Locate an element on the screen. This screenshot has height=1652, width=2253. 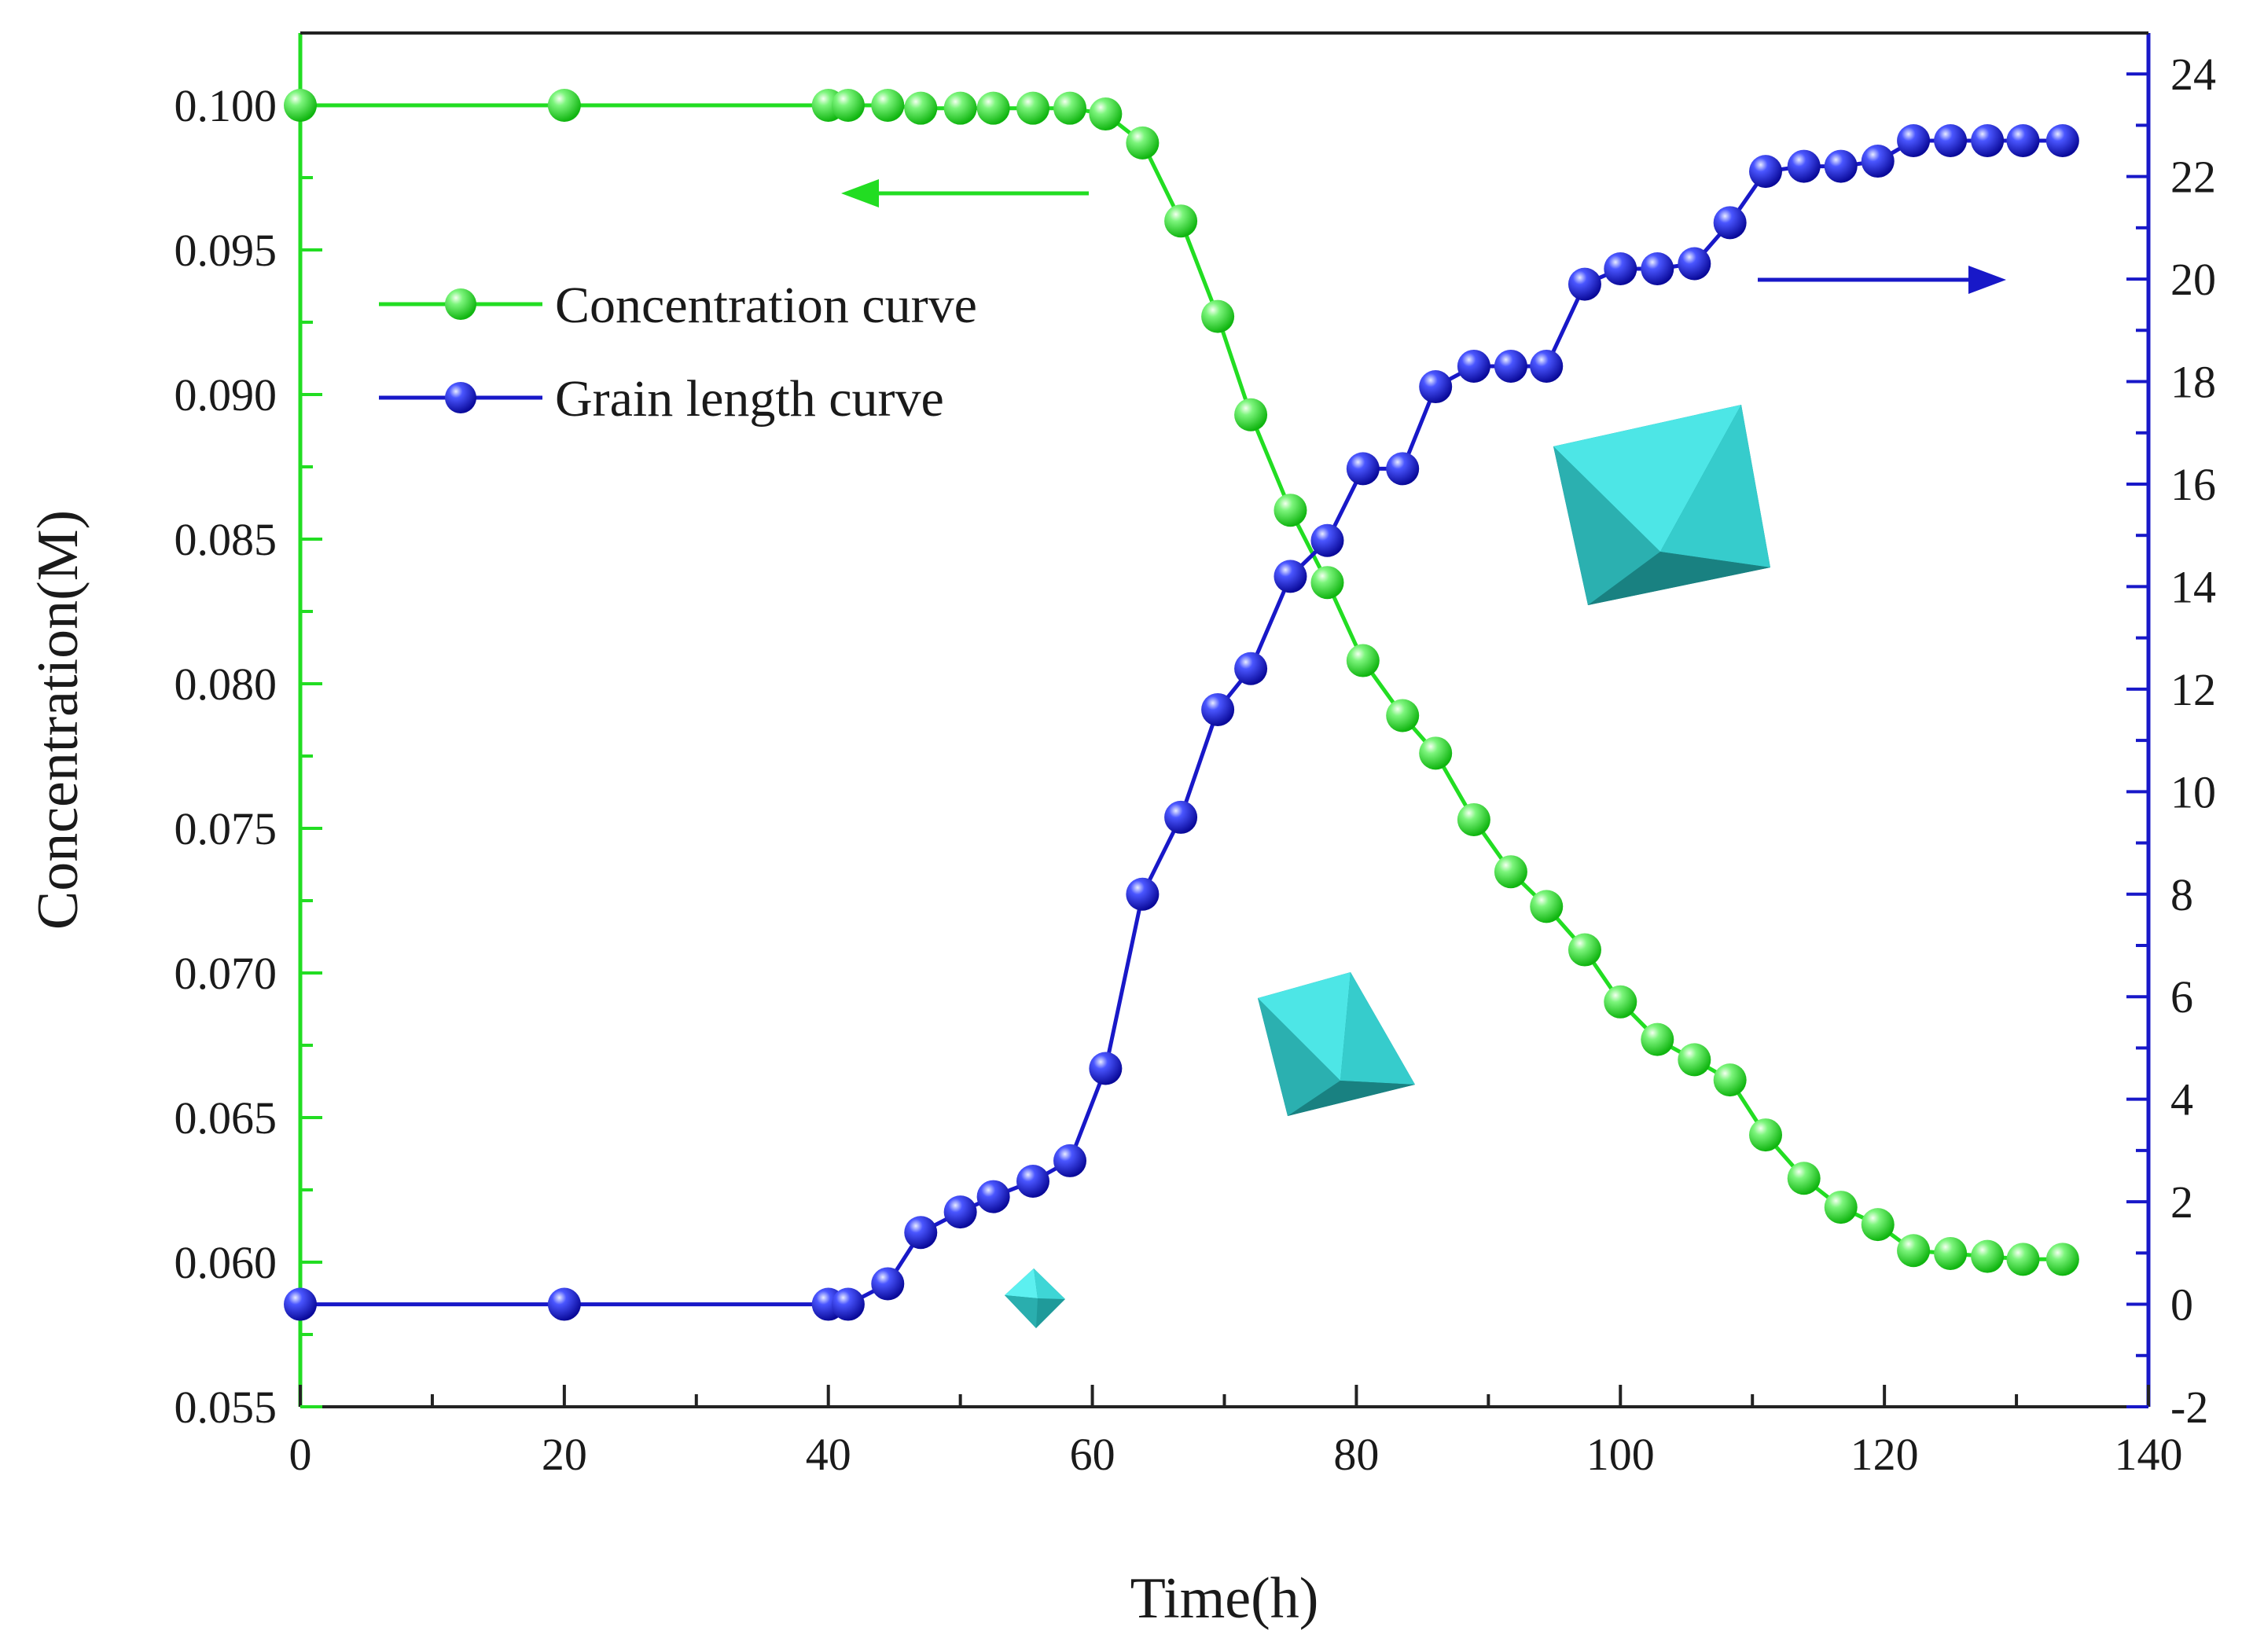
y-tick-label: 0.055 is located at coordinates (226, 1408).